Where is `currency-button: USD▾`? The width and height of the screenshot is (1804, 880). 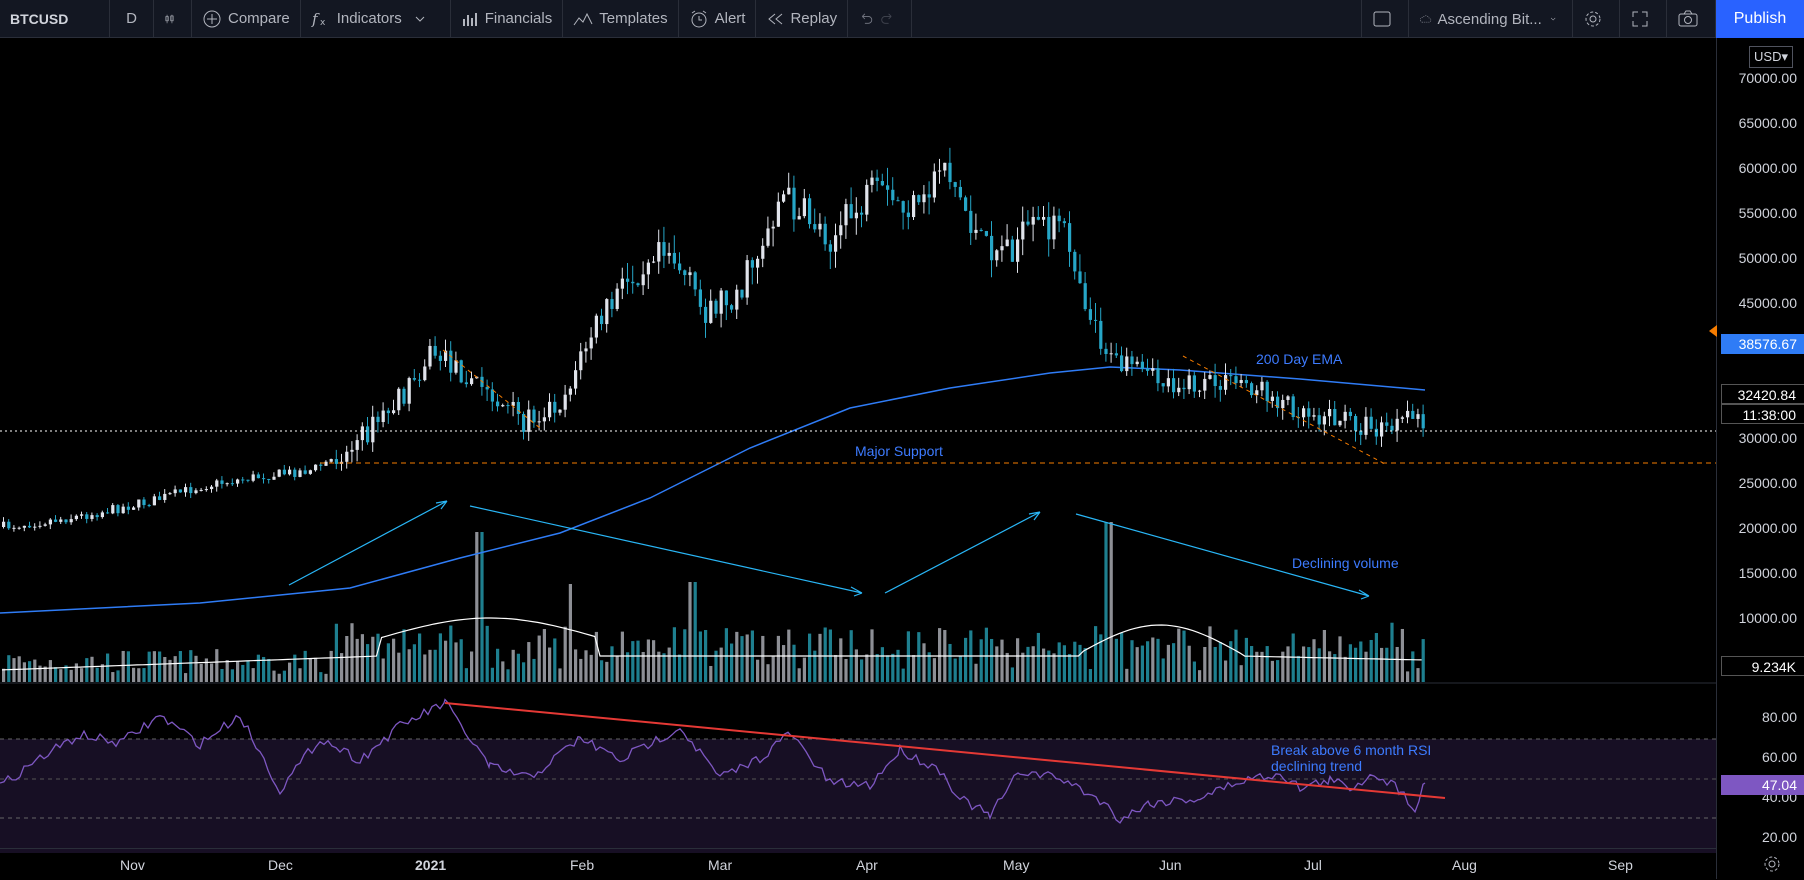 currency-button: USD▾ is located at coordinates (1771, 57).